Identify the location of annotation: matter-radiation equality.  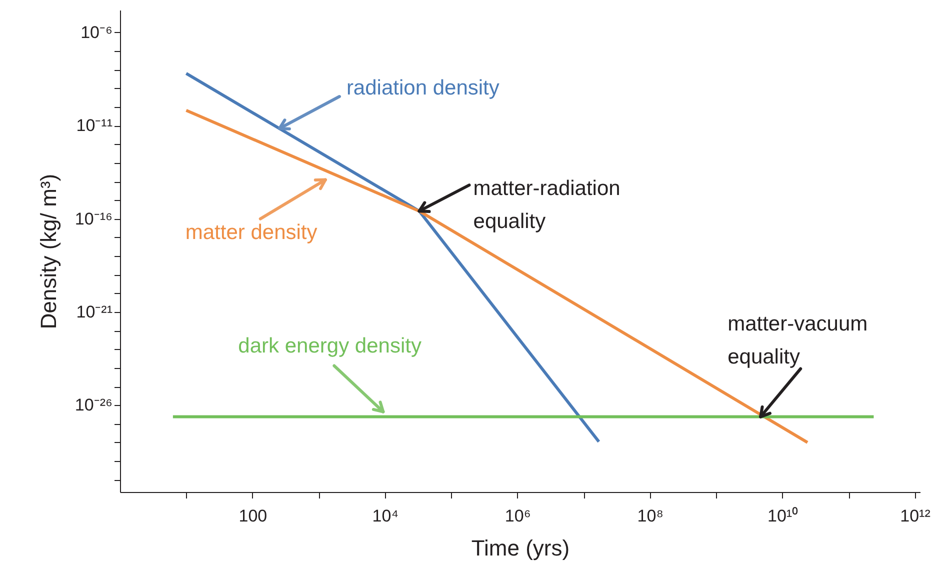
(546, 205).